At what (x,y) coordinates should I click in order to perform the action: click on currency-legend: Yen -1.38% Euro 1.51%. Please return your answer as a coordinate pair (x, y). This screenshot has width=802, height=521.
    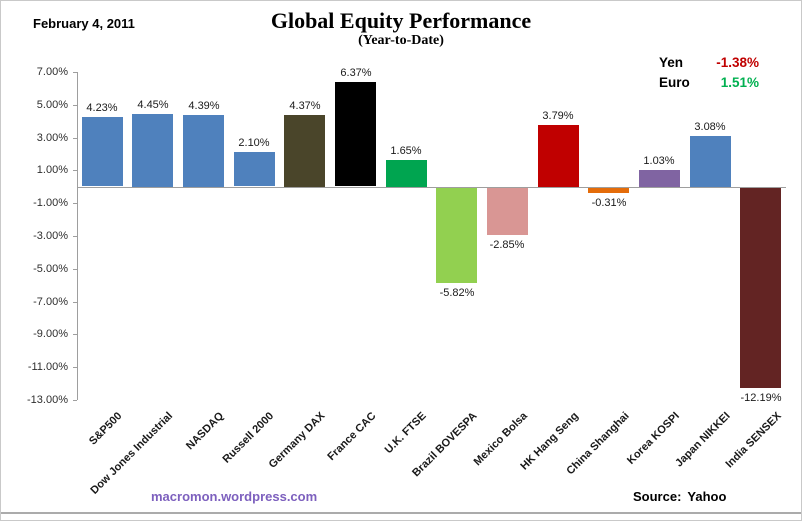
    Looking at the image, I should click on (709, 75).